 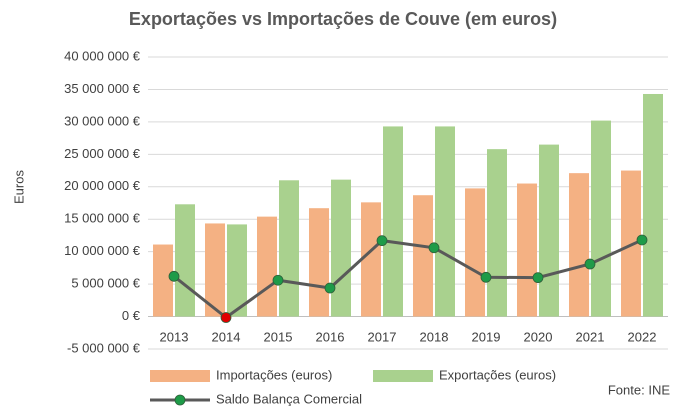 I want to click on legend-label: Saldo Balança Comercial, so click(x=289, y=398).